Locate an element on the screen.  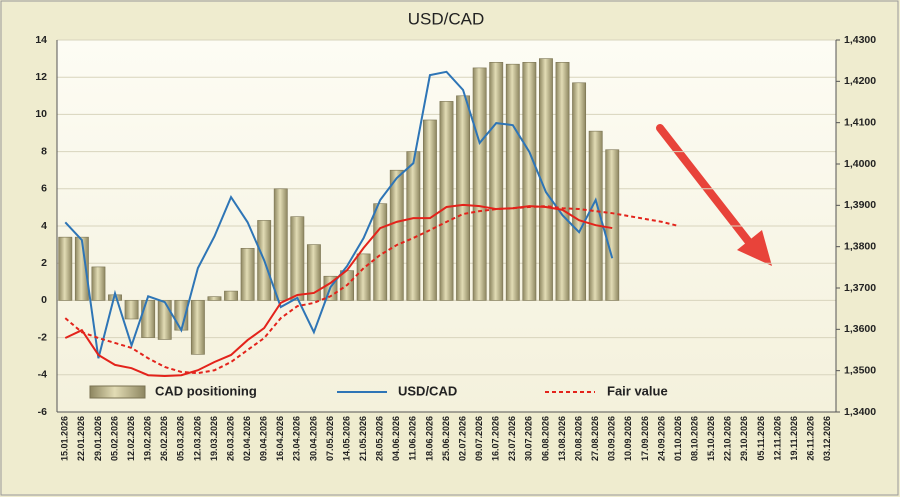
x-tick-label: 06.08.2026 is located at coordinates (545, 438).